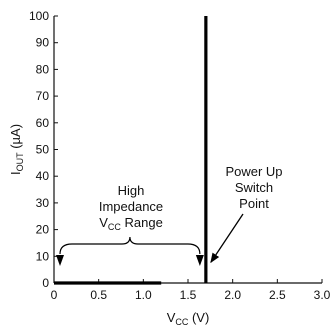 The height and width of the screenshot is (329, 336). What do you see at coordinates (232, 295) in the screenshot?
I see `x-tick-label: 2.0` at bounding box center [232, 295].